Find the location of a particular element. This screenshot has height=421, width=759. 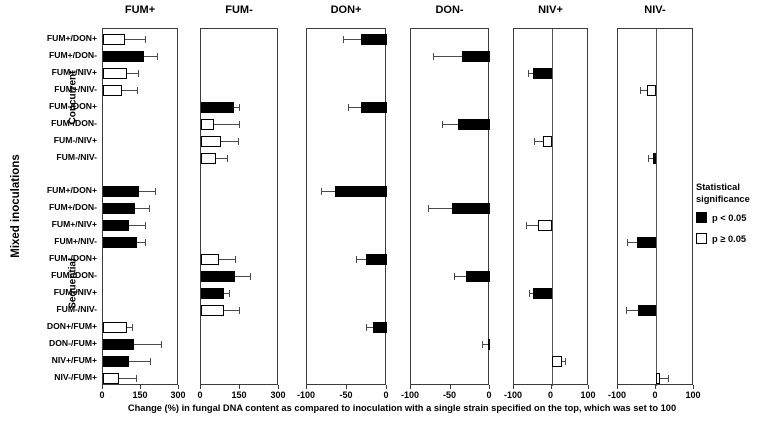

legend-item-label: p ≥ 0.05 is located at coordinates (729, 238).